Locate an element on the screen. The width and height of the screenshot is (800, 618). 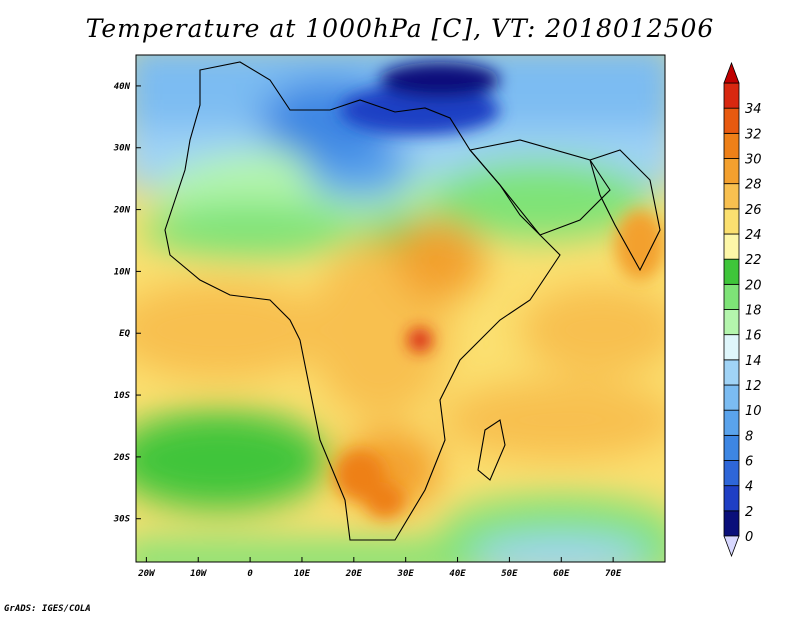
lat-tick-label: 20S is located at coordinates (122, 458).